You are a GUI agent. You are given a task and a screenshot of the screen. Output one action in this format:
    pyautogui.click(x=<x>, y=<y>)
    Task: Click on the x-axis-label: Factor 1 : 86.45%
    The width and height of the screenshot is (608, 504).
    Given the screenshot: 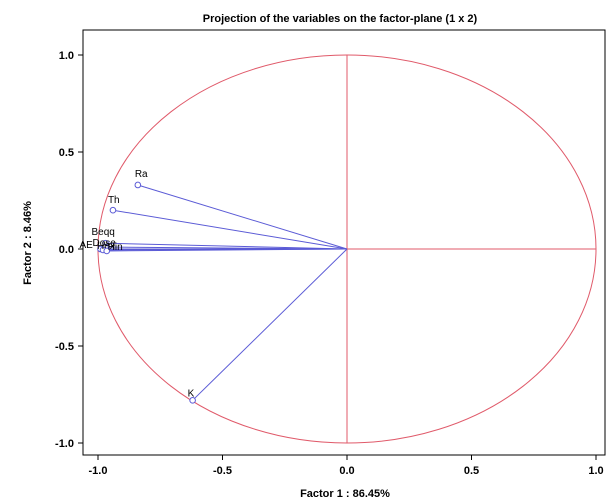 What is the action you would take?
    pyautogui.click(x=345, y=494)
    